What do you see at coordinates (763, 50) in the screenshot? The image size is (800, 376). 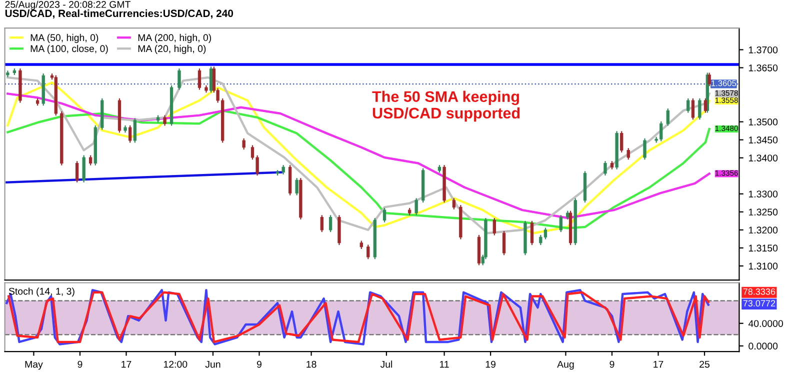 I see `y-tick-label: 1.3700` at bounding box center [763, 50].